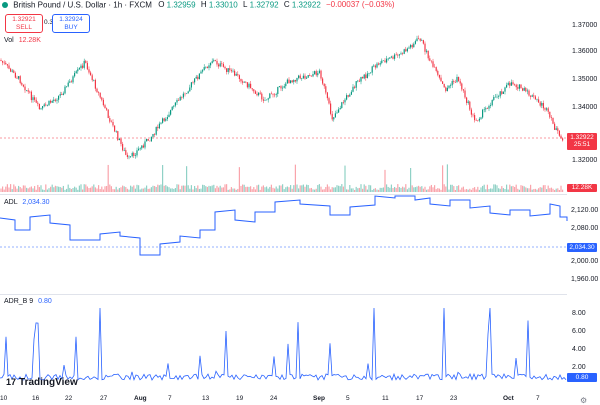 The height and width of the screenshot is (405, 600). What do you see at coordinates (582, 247) in the screenshot?
I see `adl-last-tag: 2,034.30` at bounding box center [582, 247].